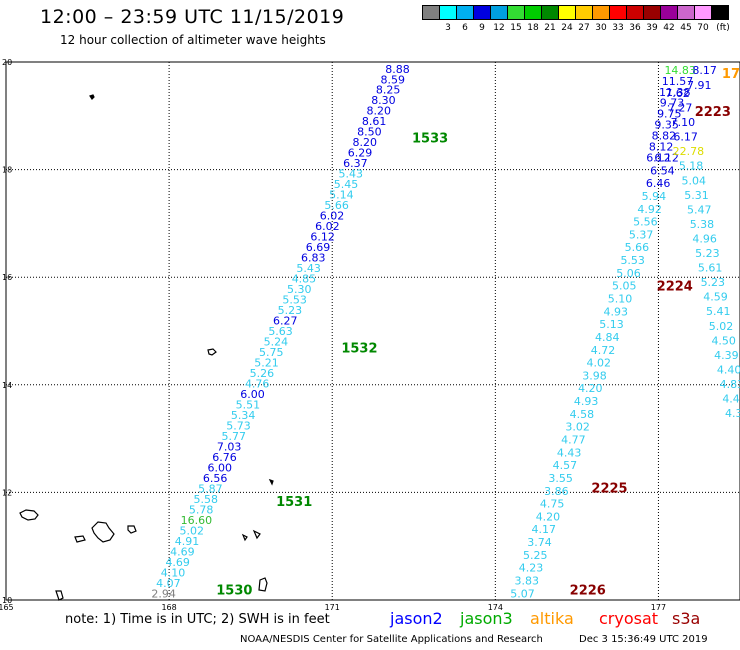 The image size is (740, 650). Describe the element at coordinates (248, 404) in the screenshot. I see `wave-height-value: 5.51` at that location.